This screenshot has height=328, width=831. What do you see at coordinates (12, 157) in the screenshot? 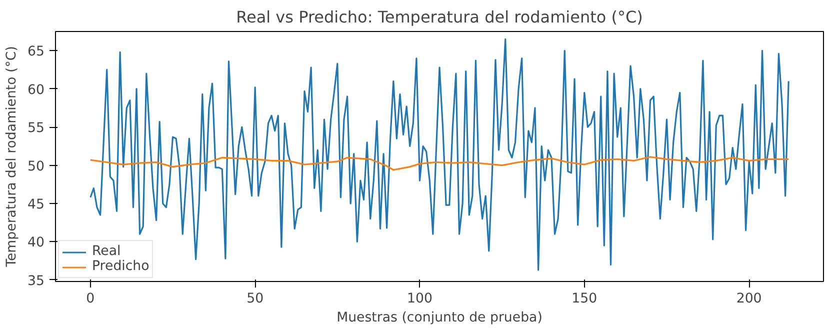
I see `y-axis-title: Temperatura del rodamiento (°C)` at bounding box center [12, 157].